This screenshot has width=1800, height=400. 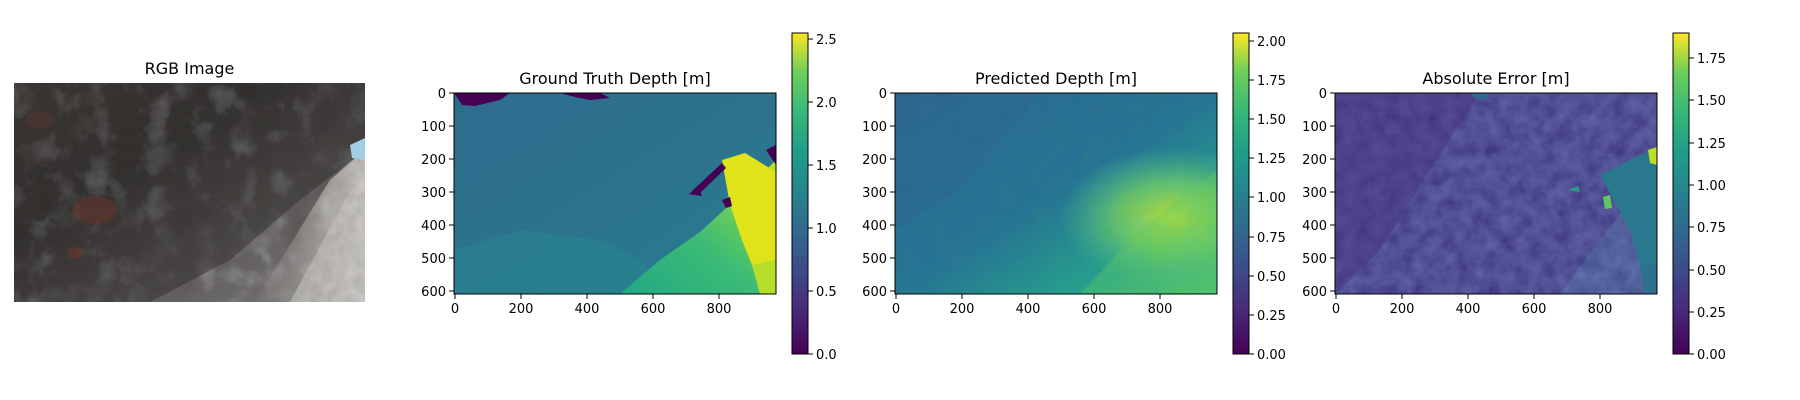 What do you see at coordinates (1056, 78) in the screenshot?
I see `pred-title: Predicted Depth [m]` at bounding box center [1056, 78].